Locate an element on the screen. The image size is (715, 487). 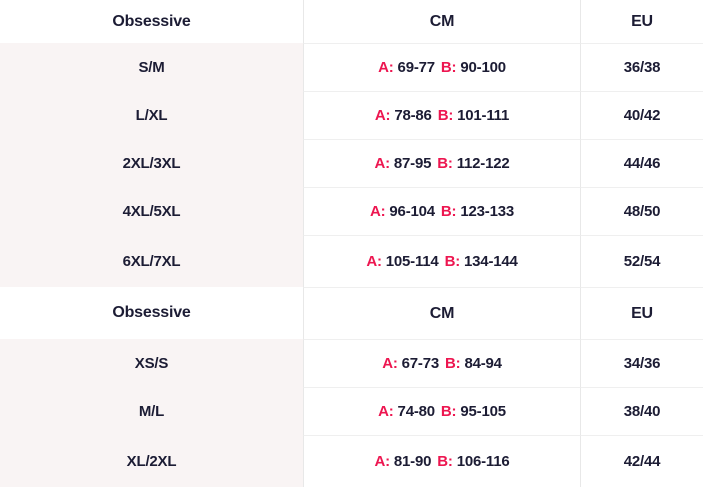
measure-b-value: 95-105 is located at coordinates (483, 411).